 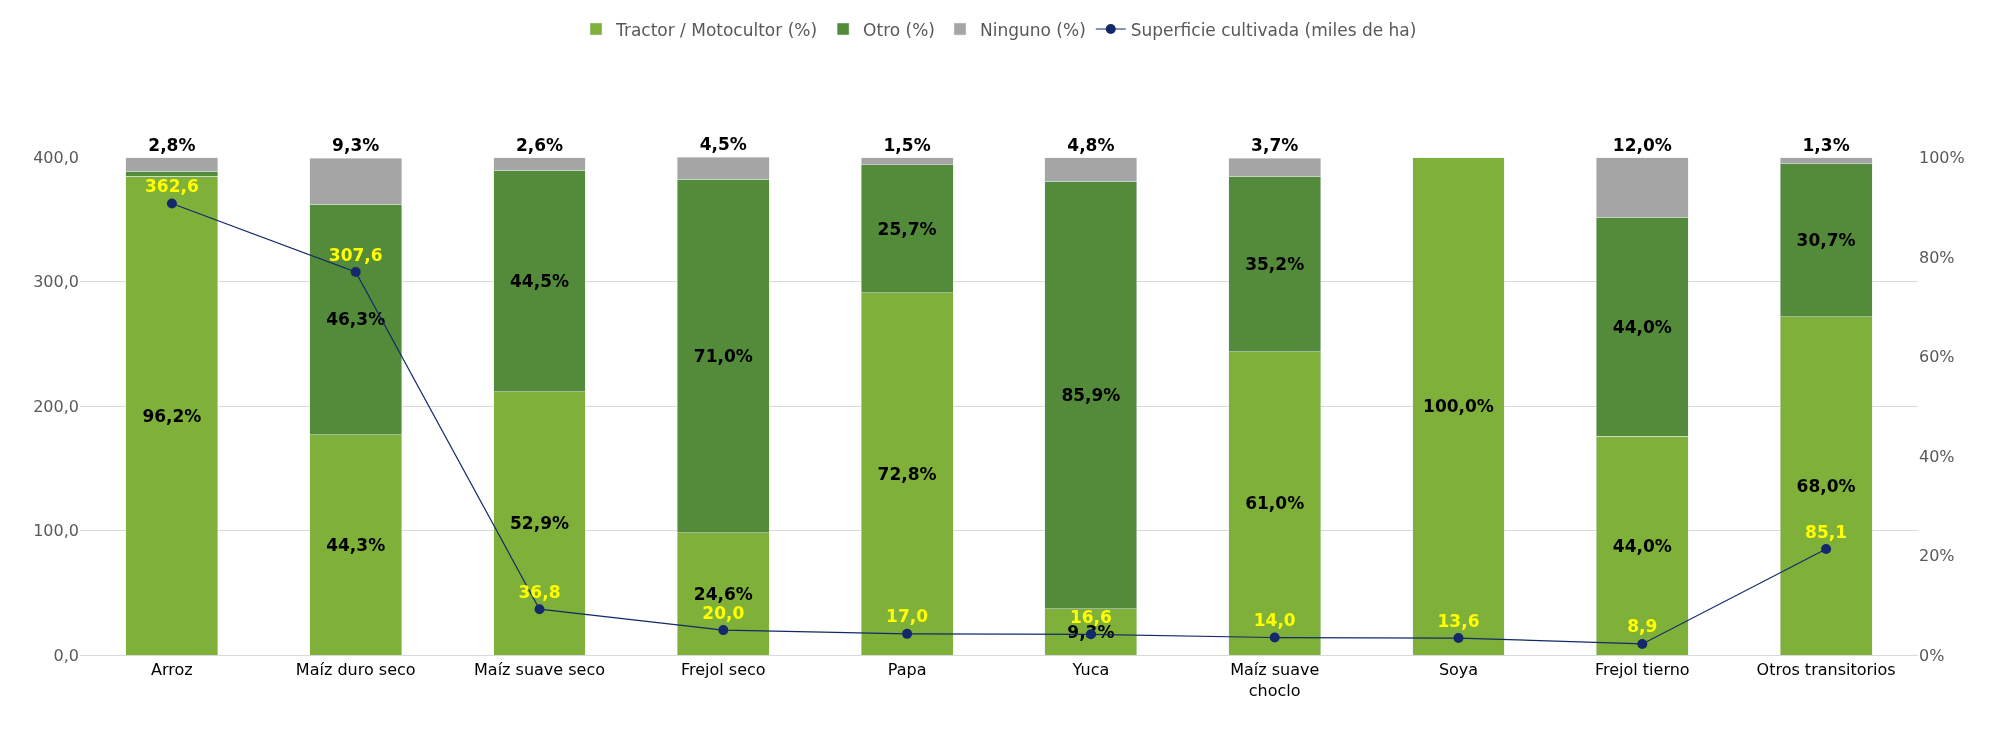 What do you see at coordinates (56, 531) in the screenshot?
I see `y-tick-label: 100,0` at bounding box center [56, 531].